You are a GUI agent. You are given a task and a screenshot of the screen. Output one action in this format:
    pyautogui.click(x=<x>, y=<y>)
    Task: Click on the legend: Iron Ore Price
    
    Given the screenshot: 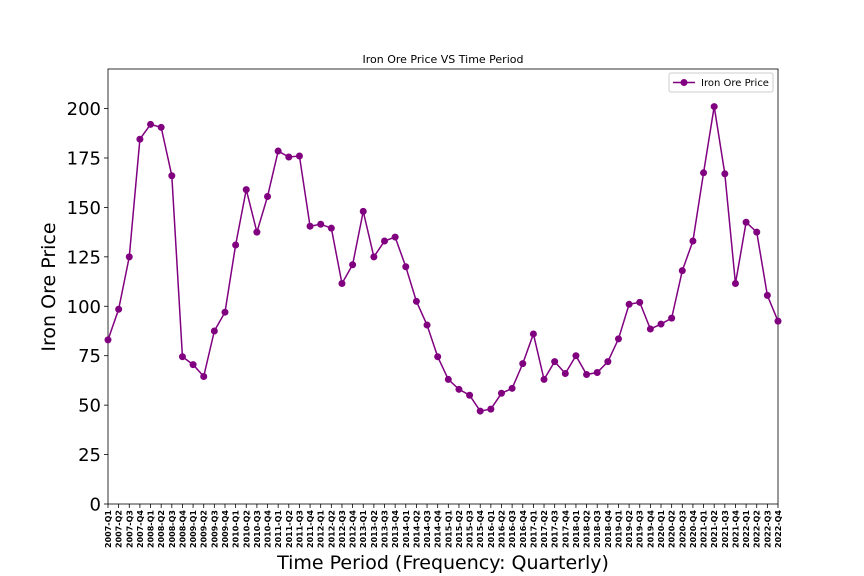 What is the action you would take?
    pyautogui.click(x=721, y=82)
    